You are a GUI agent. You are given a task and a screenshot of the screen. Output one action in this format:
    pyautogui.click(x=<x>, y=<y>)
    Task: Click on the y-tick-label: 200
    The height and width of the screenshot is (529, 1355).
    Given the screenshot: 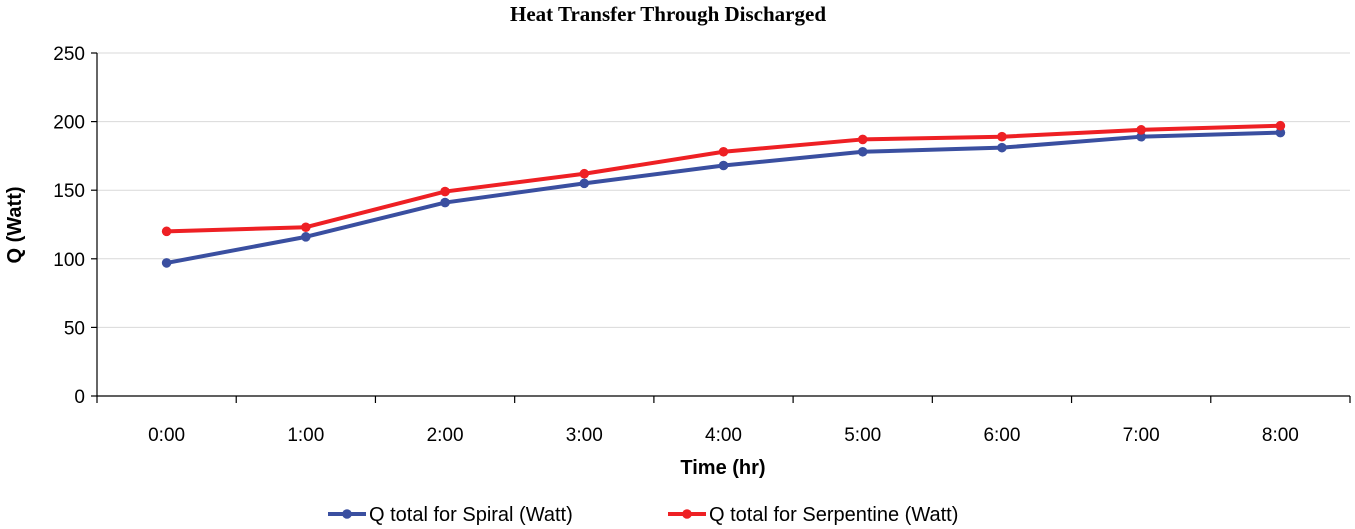 What is the action you would take?
    pyautogui.click(x=69, y=123)
    